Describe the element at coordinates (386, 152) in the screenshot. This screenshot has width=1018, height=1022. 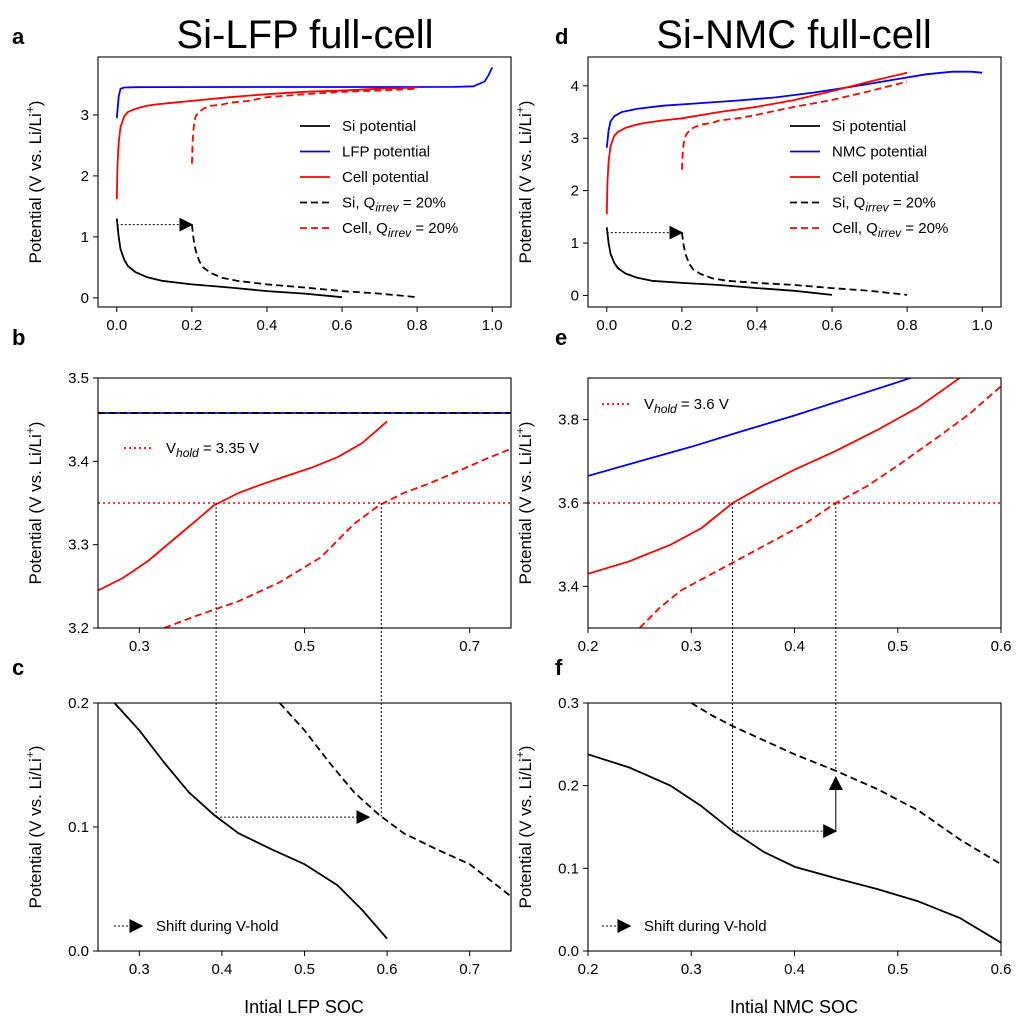
I see `legend-label: LFP potential` at that location.